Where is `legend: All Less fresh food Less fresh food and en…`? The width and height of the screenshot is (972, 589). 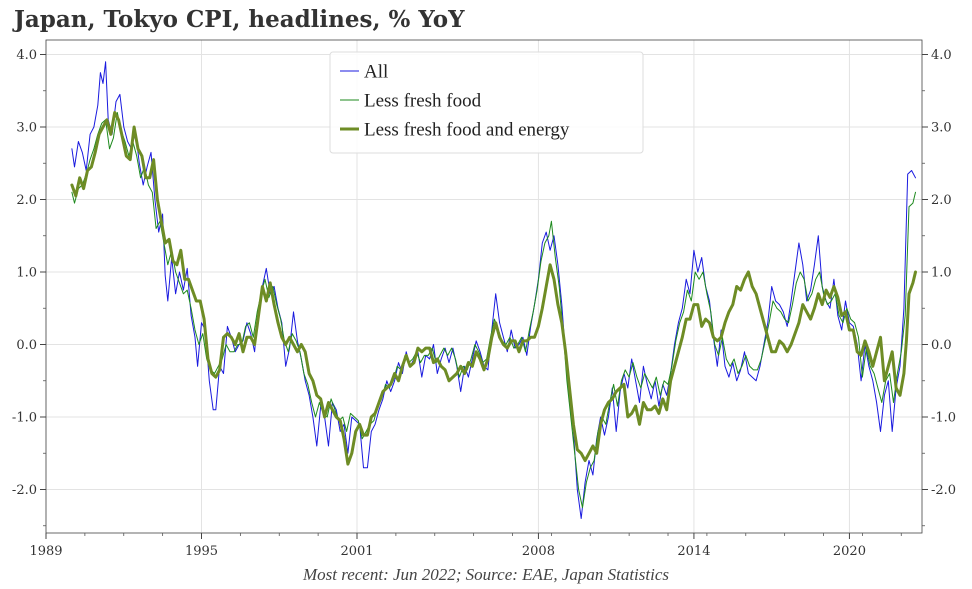 legend: All Less fresh food Less fresh food and en… is located at coordinates (486, 102).